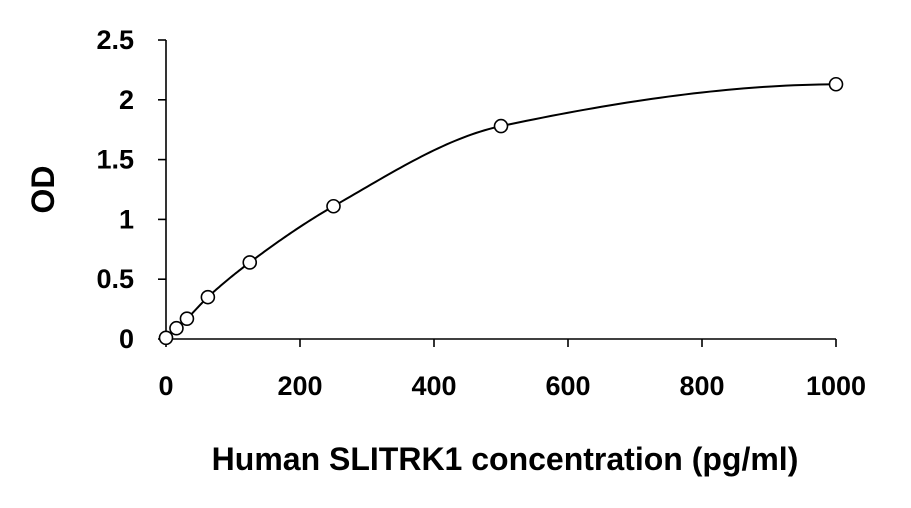  I want to click on x-tick-label: 400, so click(433, 386).